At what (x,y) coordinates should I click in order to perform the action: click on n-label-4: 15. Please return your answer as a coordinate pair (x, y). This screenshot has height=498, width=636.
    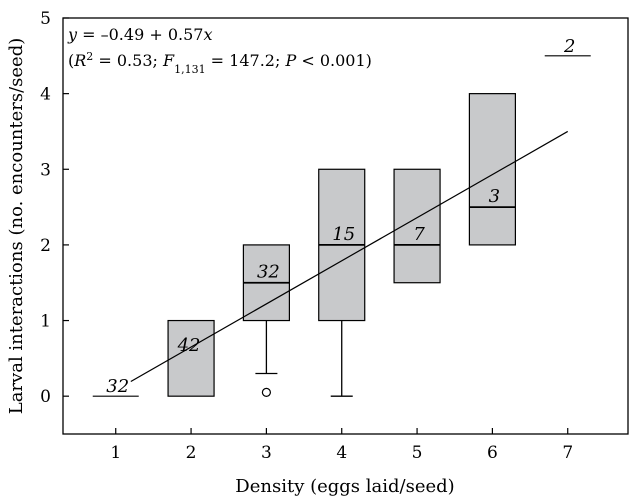
    Looking at the image, I should click on (343, 234).